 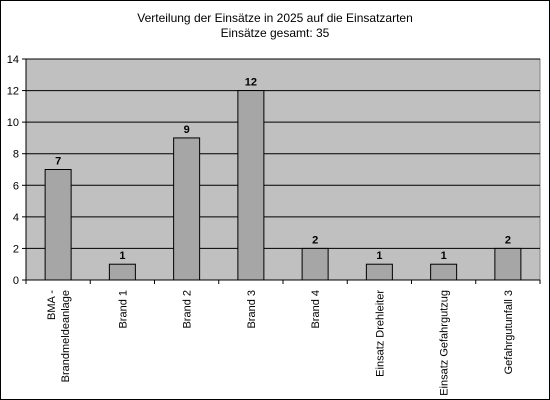 What do you see at coordinates (445, 343) in the screenshot?
I see `x-tick-label: Einsatz Gefahrgutzug` at bounding box center [445, 343].